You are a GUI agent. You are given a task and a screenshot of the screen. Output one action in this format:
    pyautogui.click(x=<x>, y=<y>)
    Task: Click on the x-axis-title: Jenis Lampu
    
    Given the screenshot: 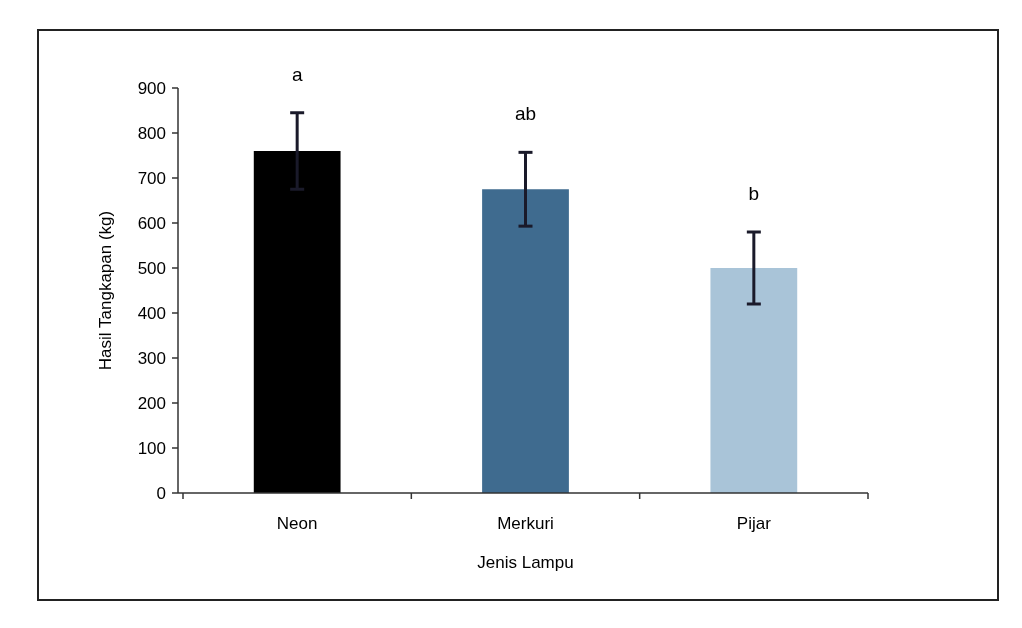 What is the action you would take?
    pyautogui.click(x=525, y=562)
    